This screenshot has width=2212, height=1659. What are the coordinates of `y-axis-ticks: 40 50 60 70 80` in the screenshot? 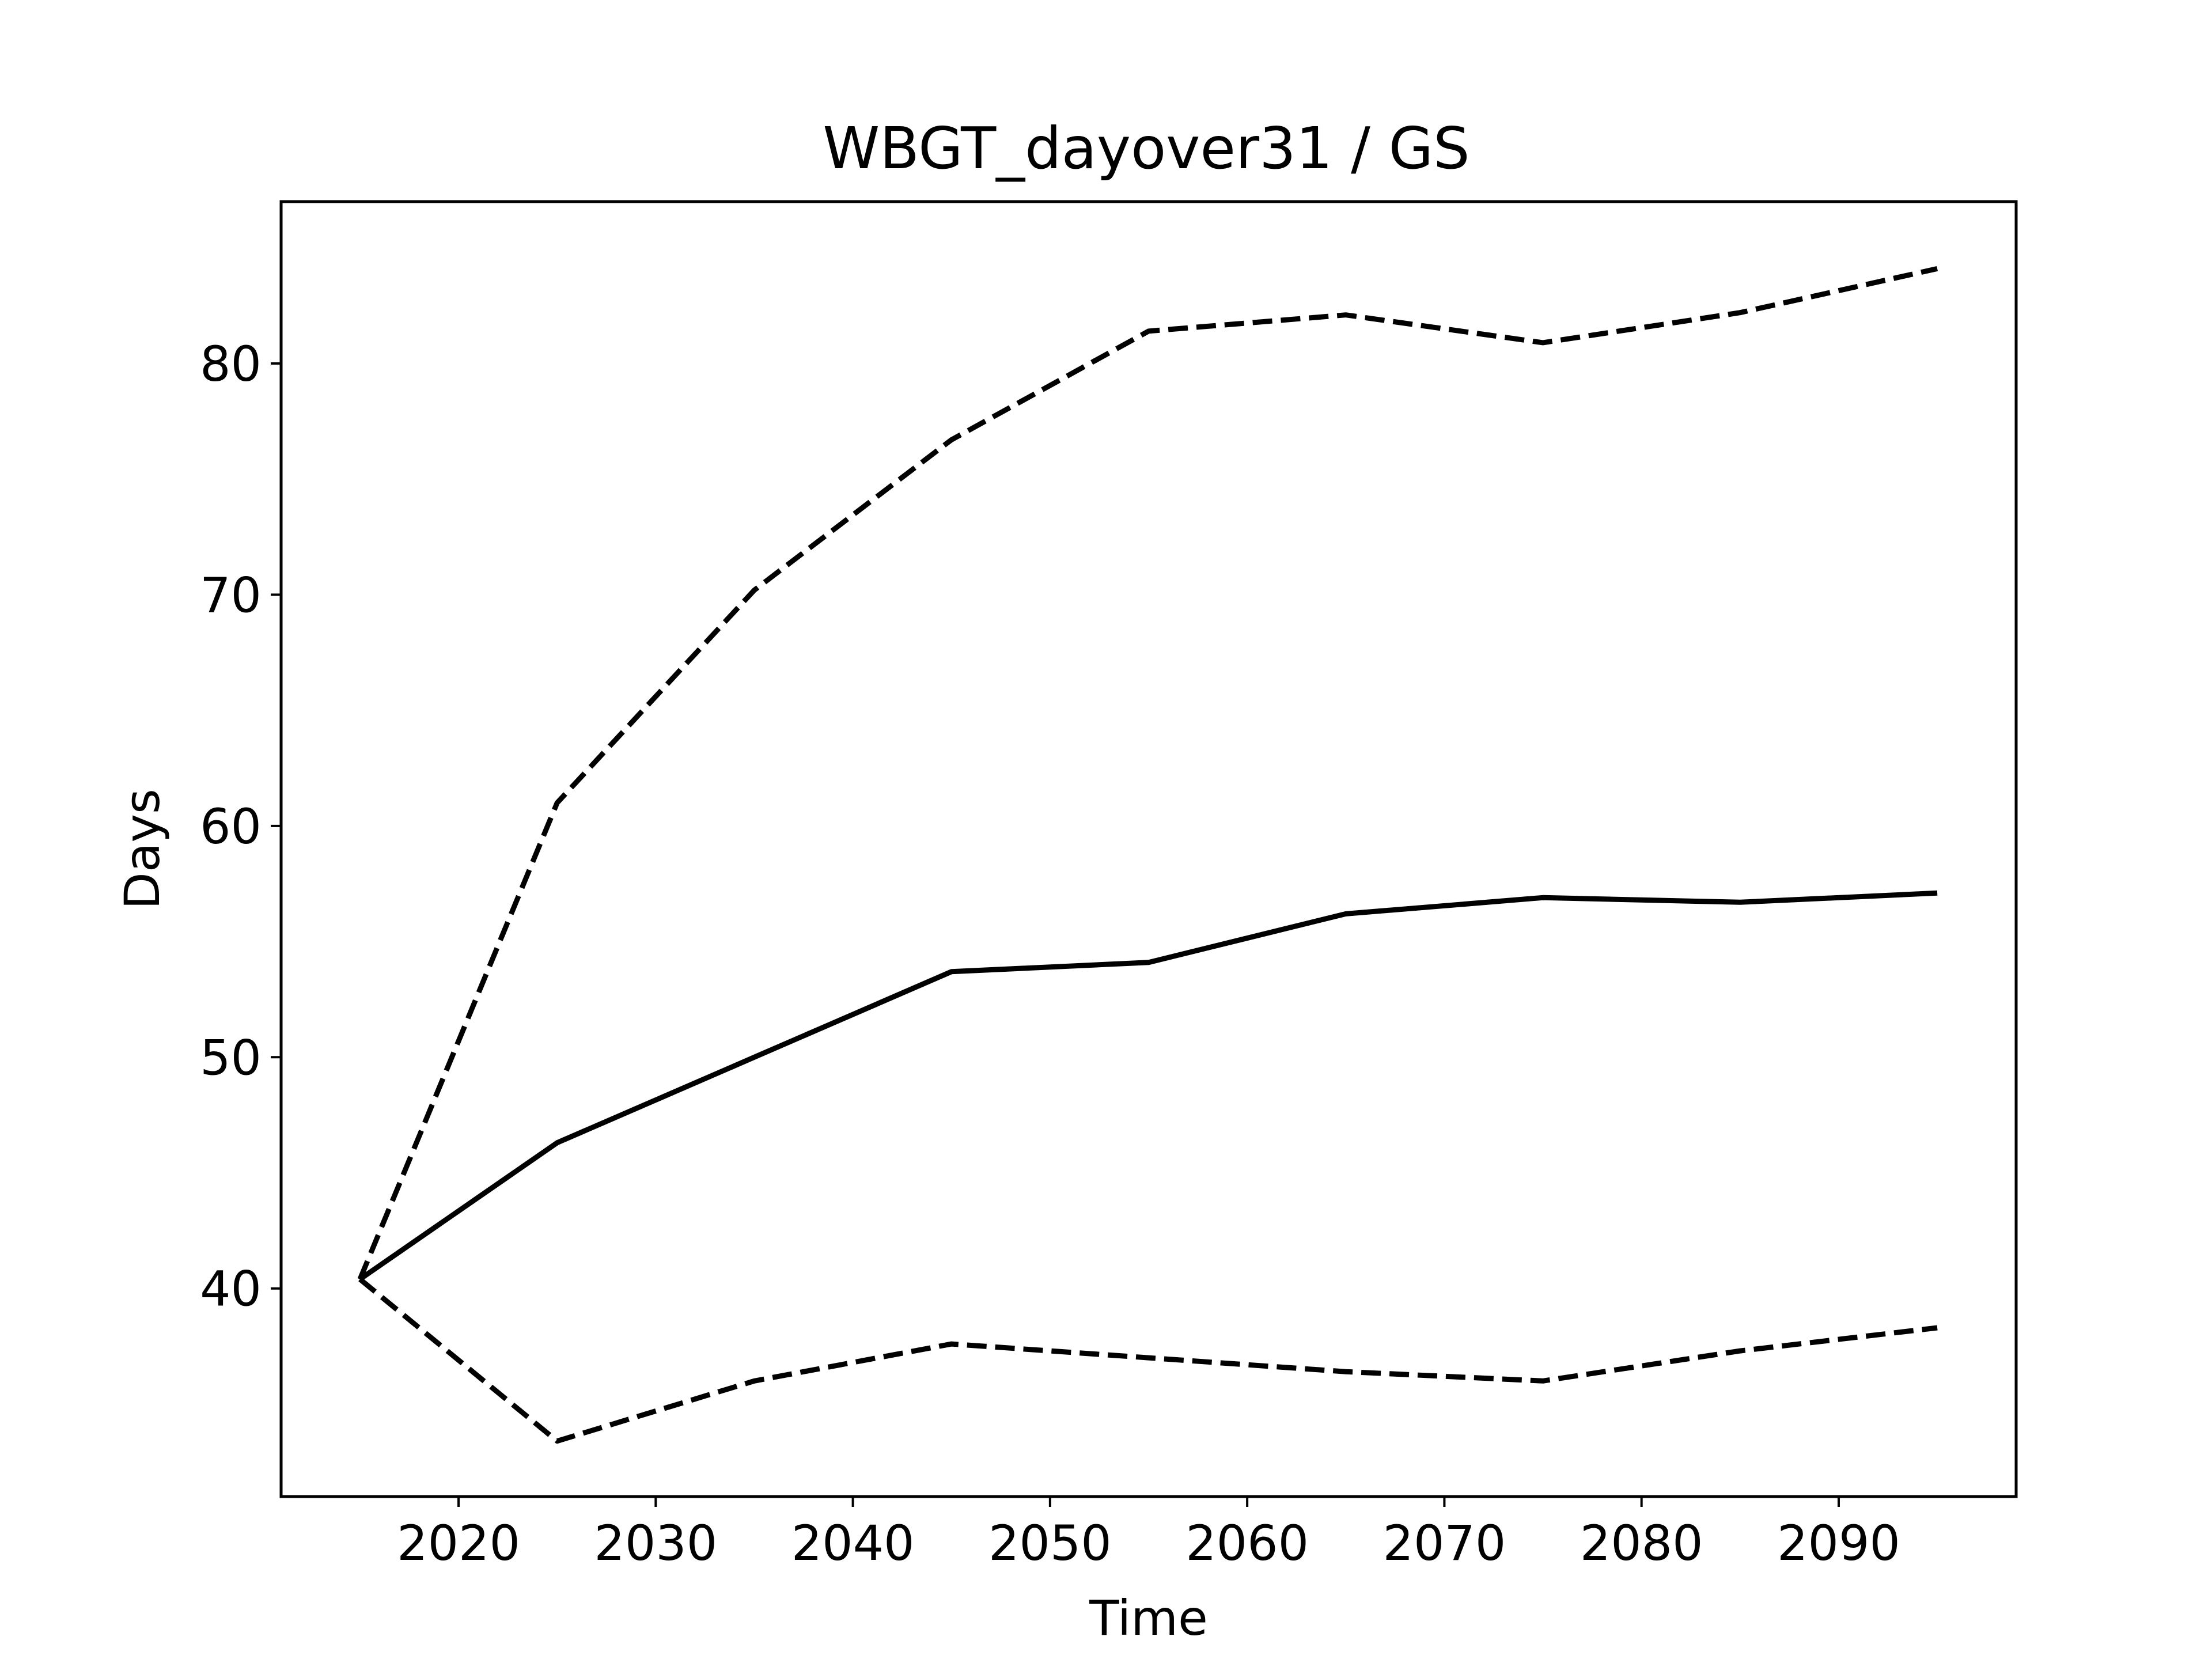 It's located at (240, 826).